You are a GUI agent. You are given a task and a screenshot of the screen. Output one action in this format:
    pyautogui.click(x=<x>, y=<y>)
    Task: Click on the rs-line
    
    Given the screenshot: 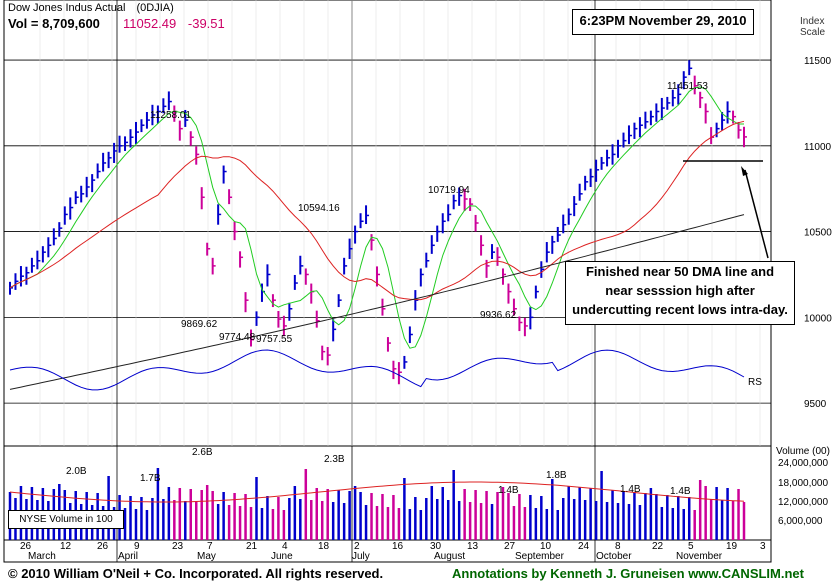 What is the action you would take?
    pyautogui.click(x=377, y=370)
    